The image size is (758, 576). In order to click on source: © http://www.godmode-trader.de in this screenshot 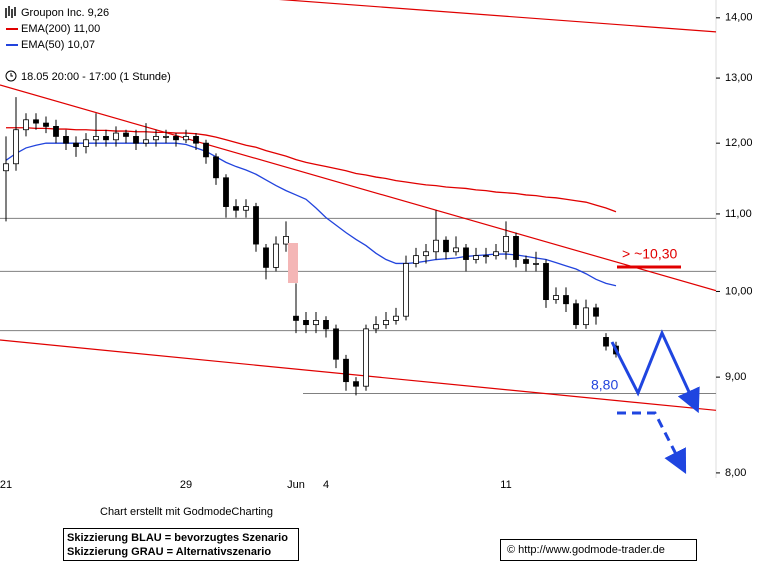, I will do `click(586, 550)`.